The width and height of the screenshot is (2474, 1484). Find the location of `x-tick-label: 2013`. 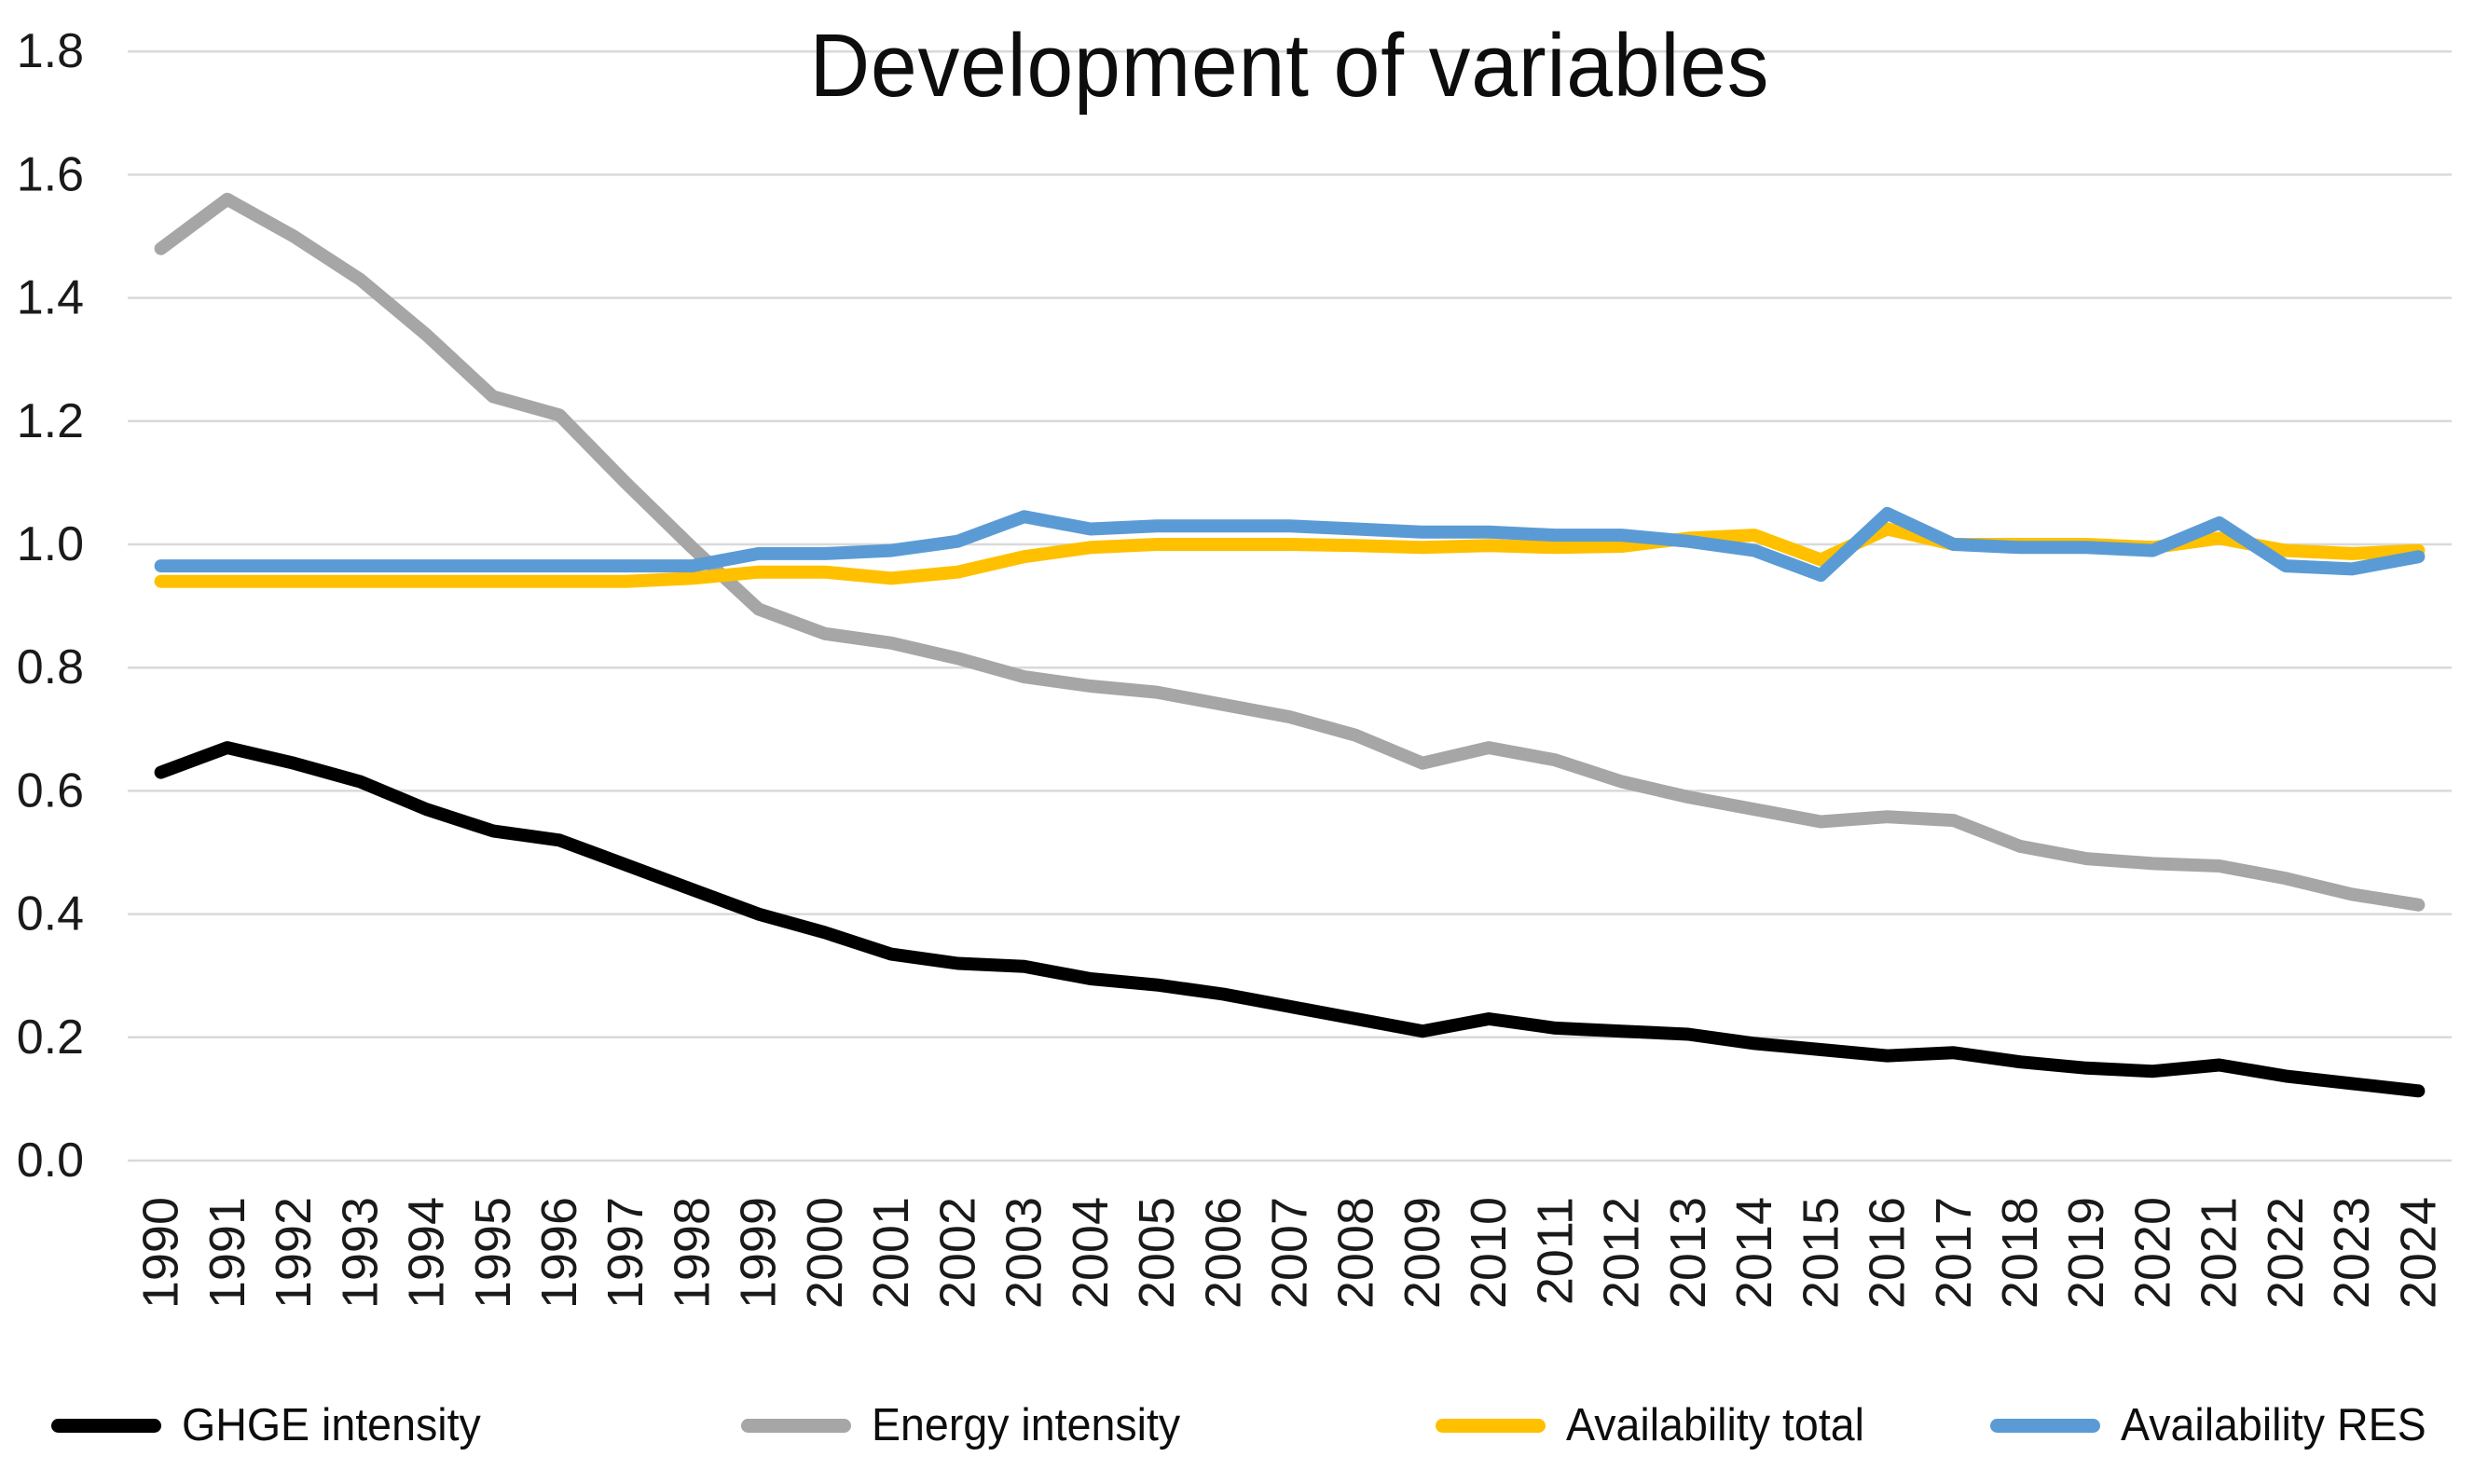

x-tick-label: 2013 is located at coordinates (1688, 1253).